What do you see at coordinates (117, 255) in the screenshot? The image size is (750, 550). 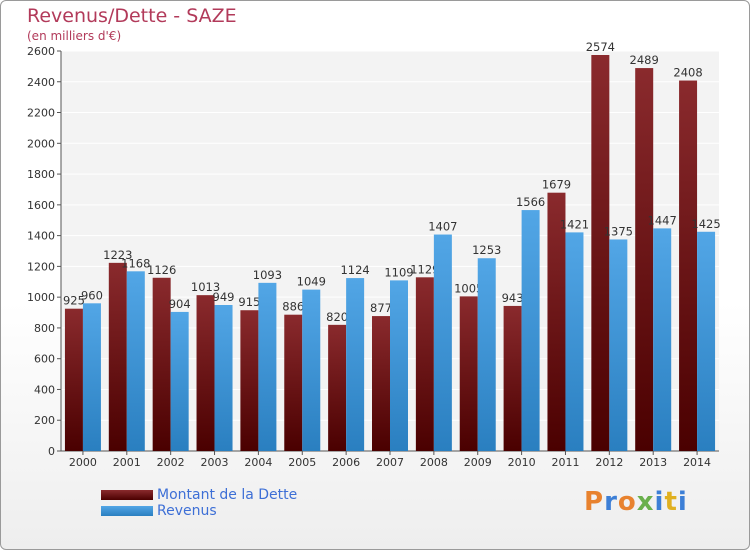 I see `data-label-dette: 1223` at bounding box center [117, 255].